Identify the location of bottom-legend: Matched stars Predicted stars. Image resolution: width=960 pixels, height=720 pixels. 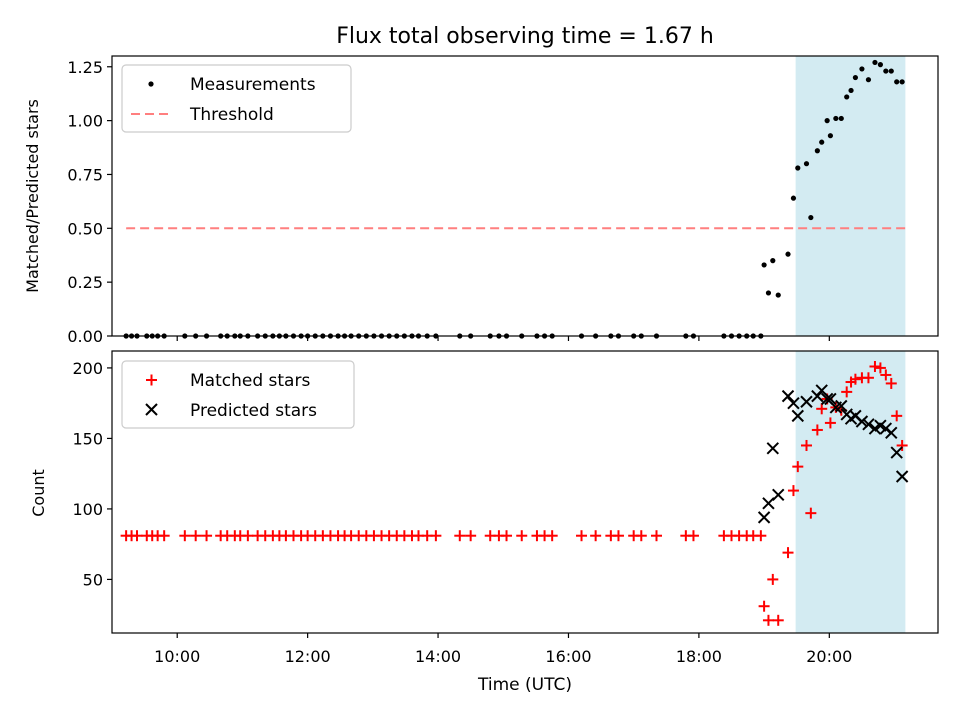
(238, 394).